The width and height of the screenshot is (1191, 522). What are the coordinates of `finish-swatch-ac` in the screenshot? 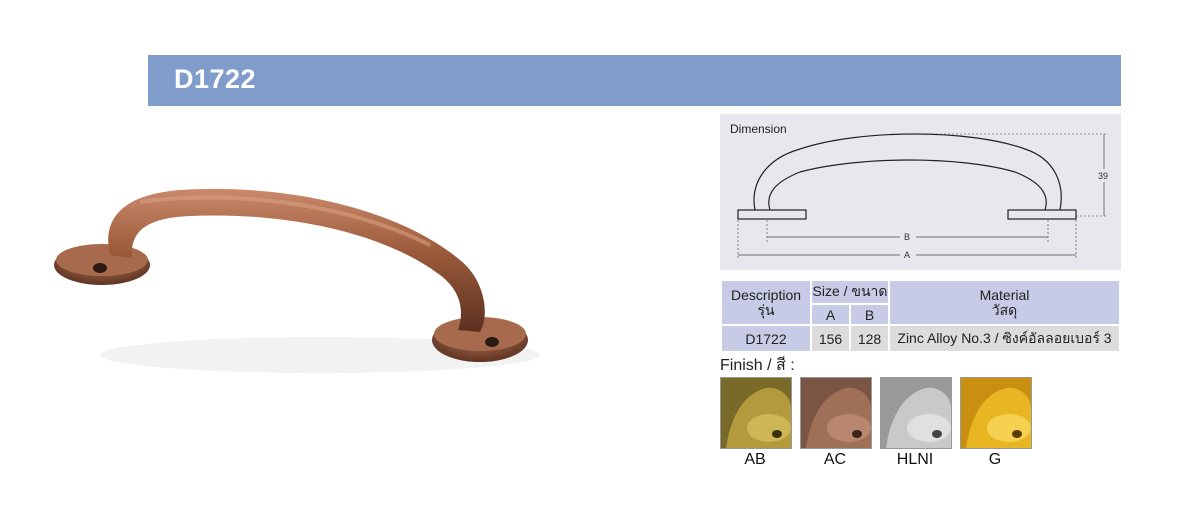 It's located at (836, 413).